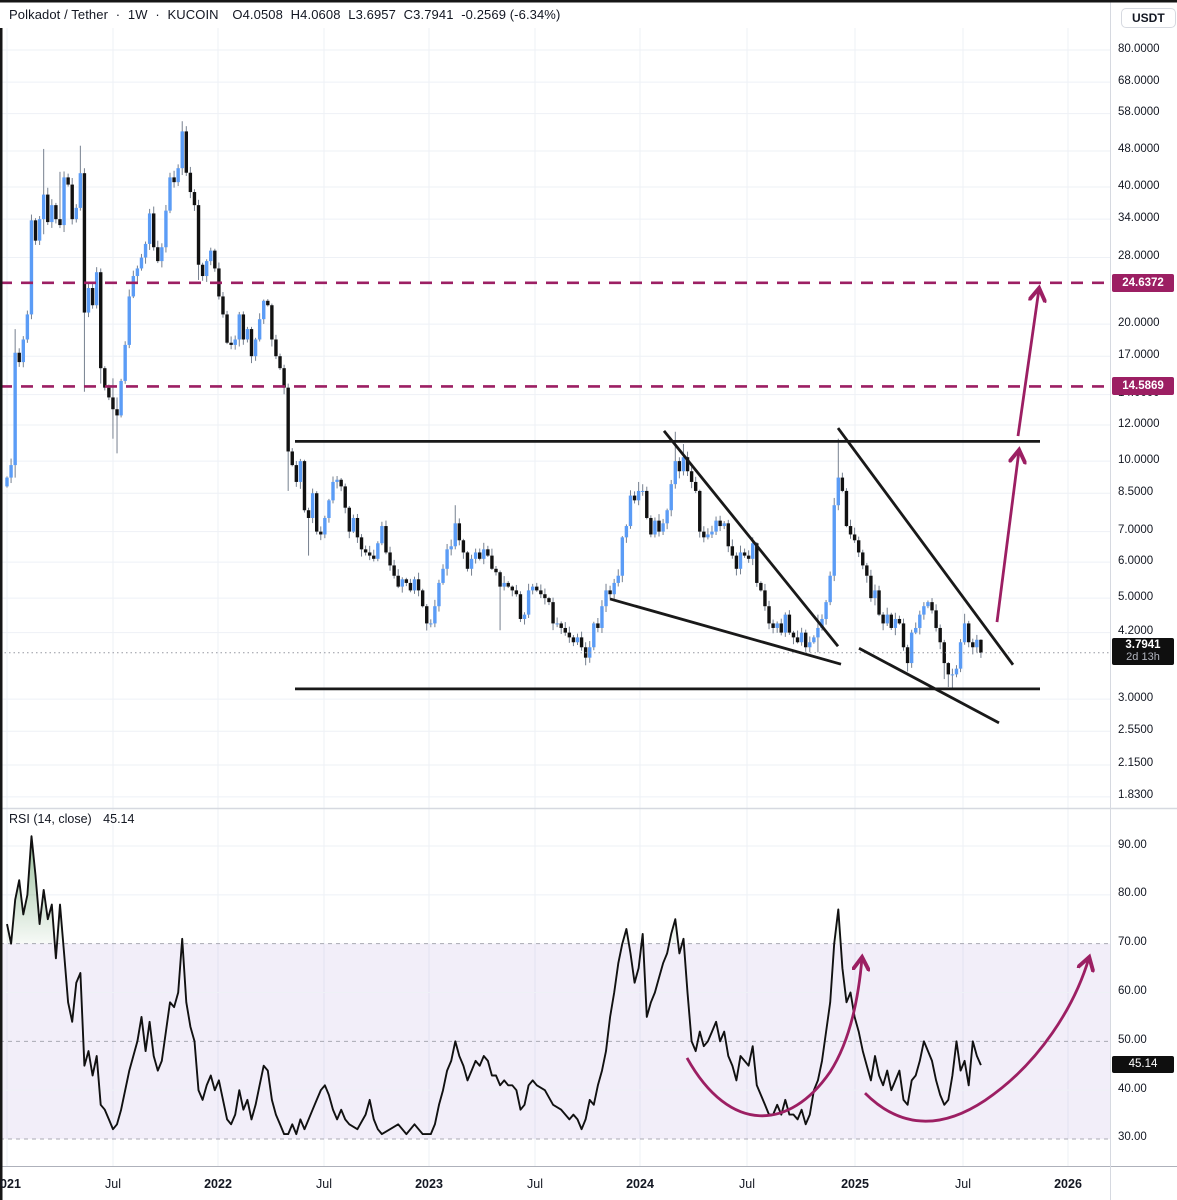 Image resolution: width=1177 pixels, height=1200 pixels. Describe the element at coordinates (640, 1184) in the screenshot. I see `time-tick-label: 2024` at that location.